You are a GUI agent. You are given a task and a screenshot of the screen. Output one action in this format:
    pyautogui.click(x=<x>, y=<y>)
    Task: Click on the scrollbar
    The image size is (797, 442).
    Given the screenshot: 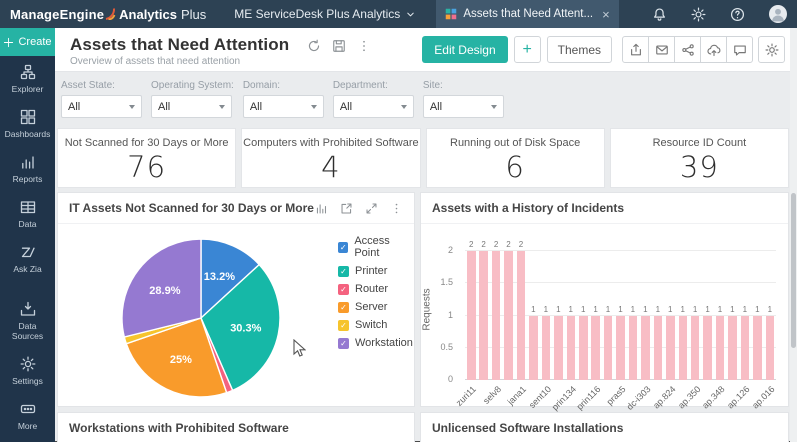 What is the action you would take?
    pyautogui.click(x=793, y=235)
    